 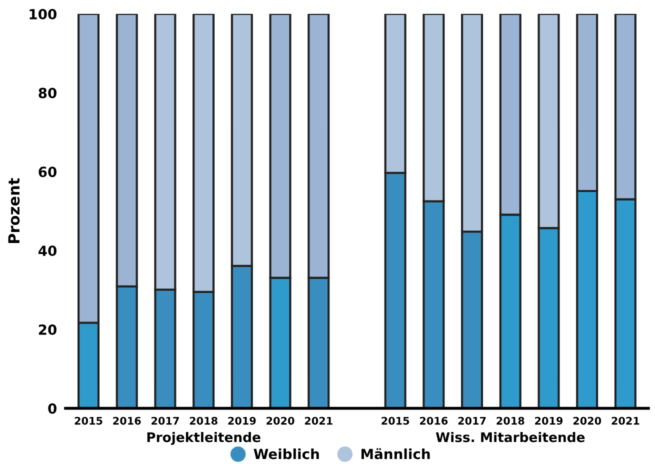 What do you see at coordinates (43, 14) in the screenshot?
I see `y-tick-label: 100` at bounding box center [43, 14].